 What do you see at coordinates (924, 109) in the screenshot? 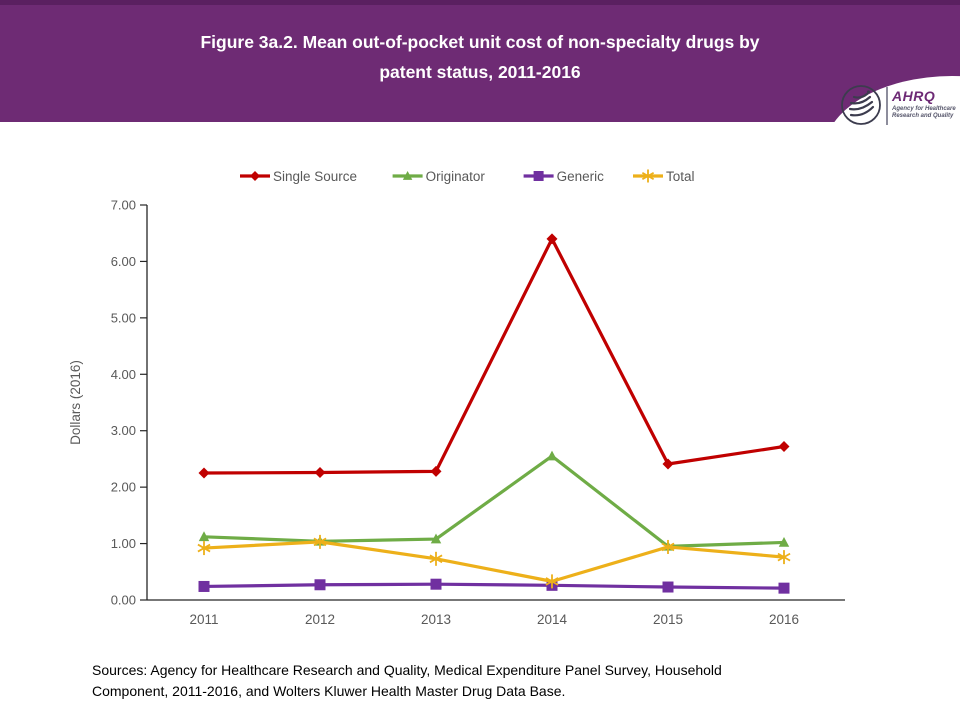
I see `ahrq-tagline-line1: Agency for Healthcare` at bounding box center [924, 109].